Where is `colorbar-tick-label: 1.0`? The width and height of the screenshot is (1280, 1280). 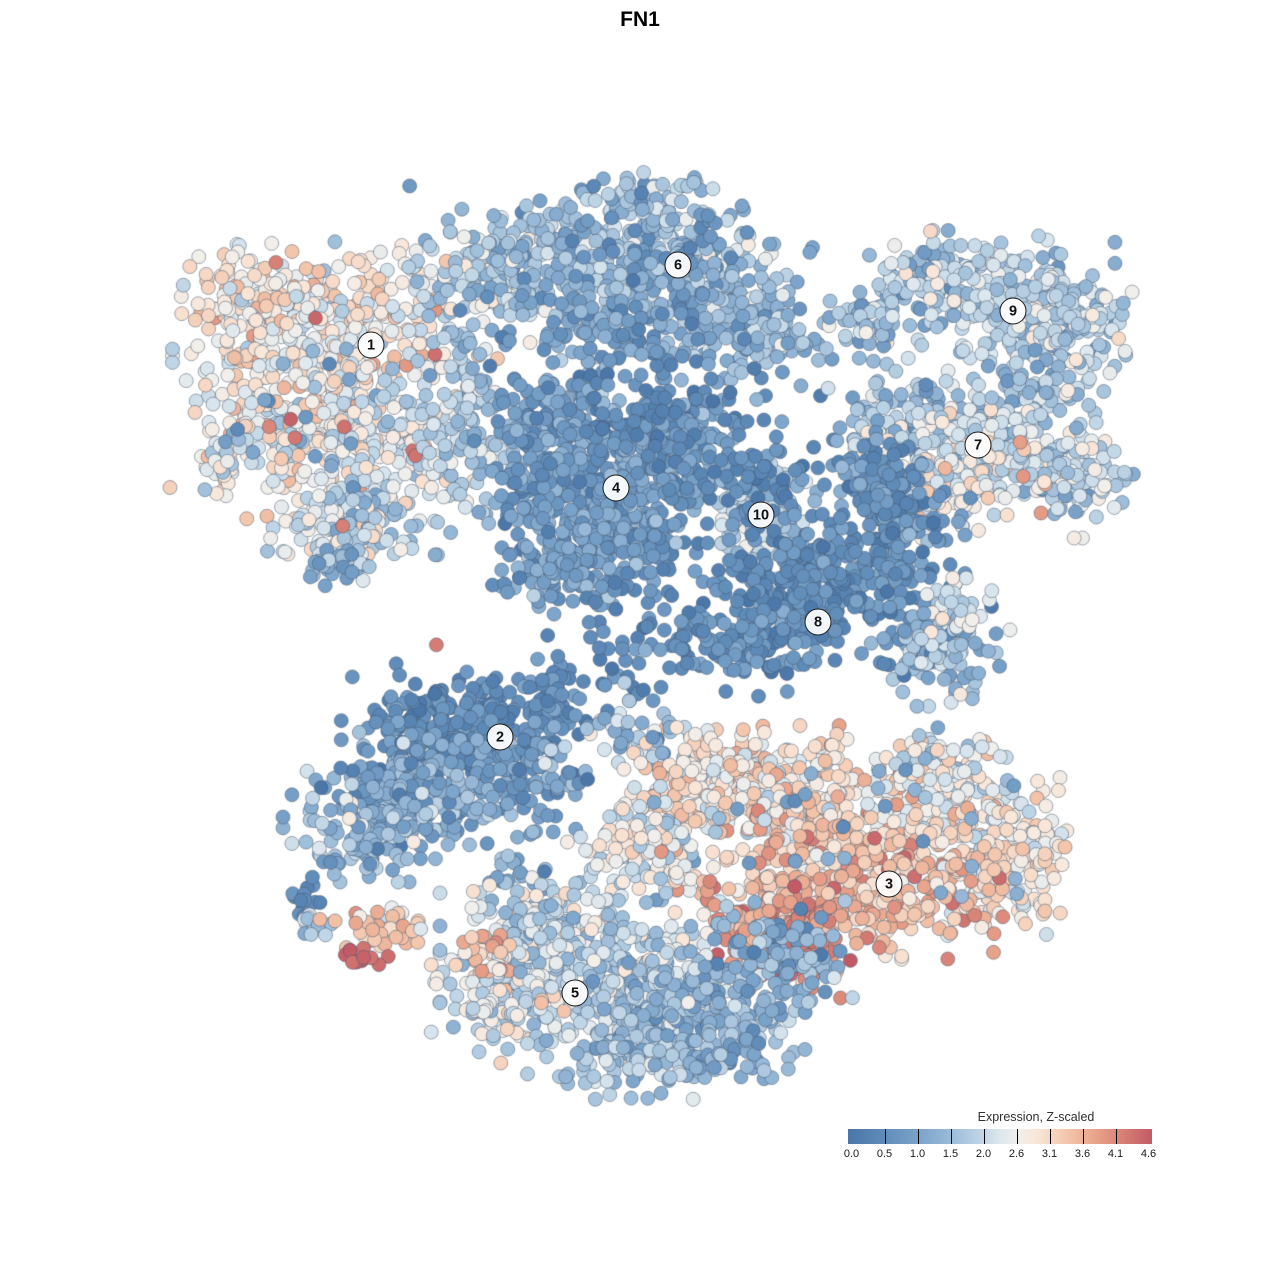
colorbar-tick-label: 1.0 is located at coordinates (917, 1154).